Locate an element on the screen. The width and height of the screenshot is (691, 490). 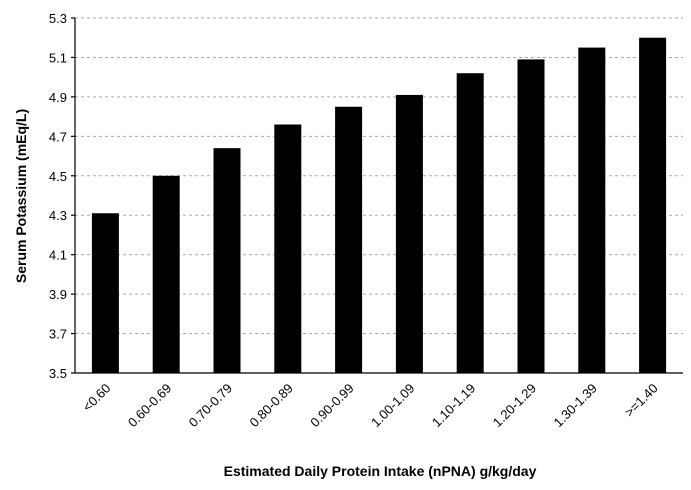
x-tick-label: 1.20-1.29 is located at coordinates (514, 405).